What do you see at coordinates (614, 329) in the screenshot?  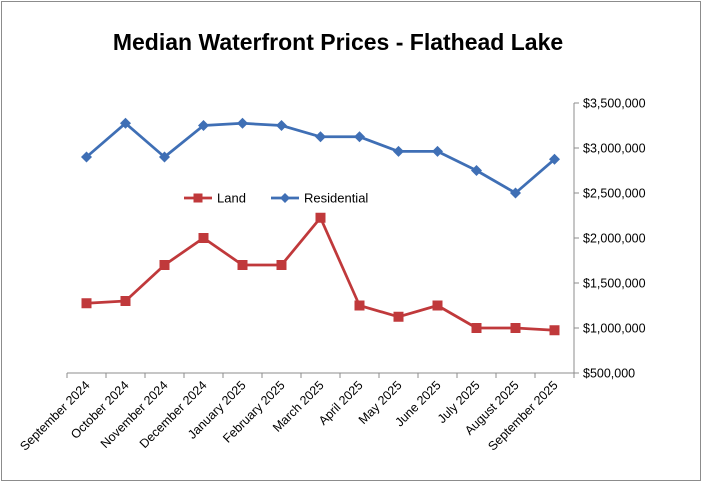 I see `y-tick-label: $1,000,000` at bounding box center [614, 329].